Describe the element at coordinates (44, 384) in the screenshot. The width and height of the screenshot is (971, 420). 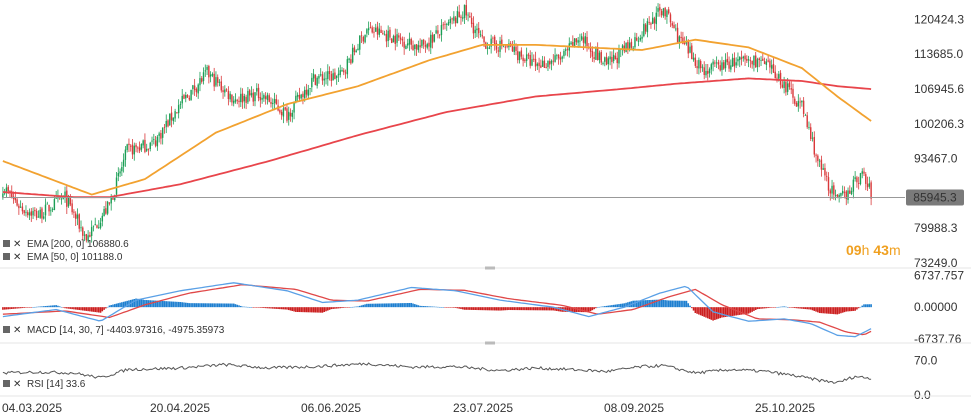
I see `legend-rsi: ✕ RSI [14] 33.6` at that location.